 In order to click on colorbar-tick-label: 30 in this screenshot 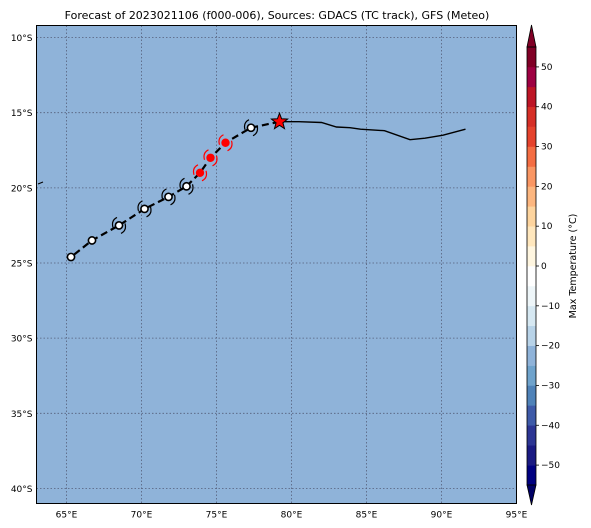, I will do `click(547, 148)`.